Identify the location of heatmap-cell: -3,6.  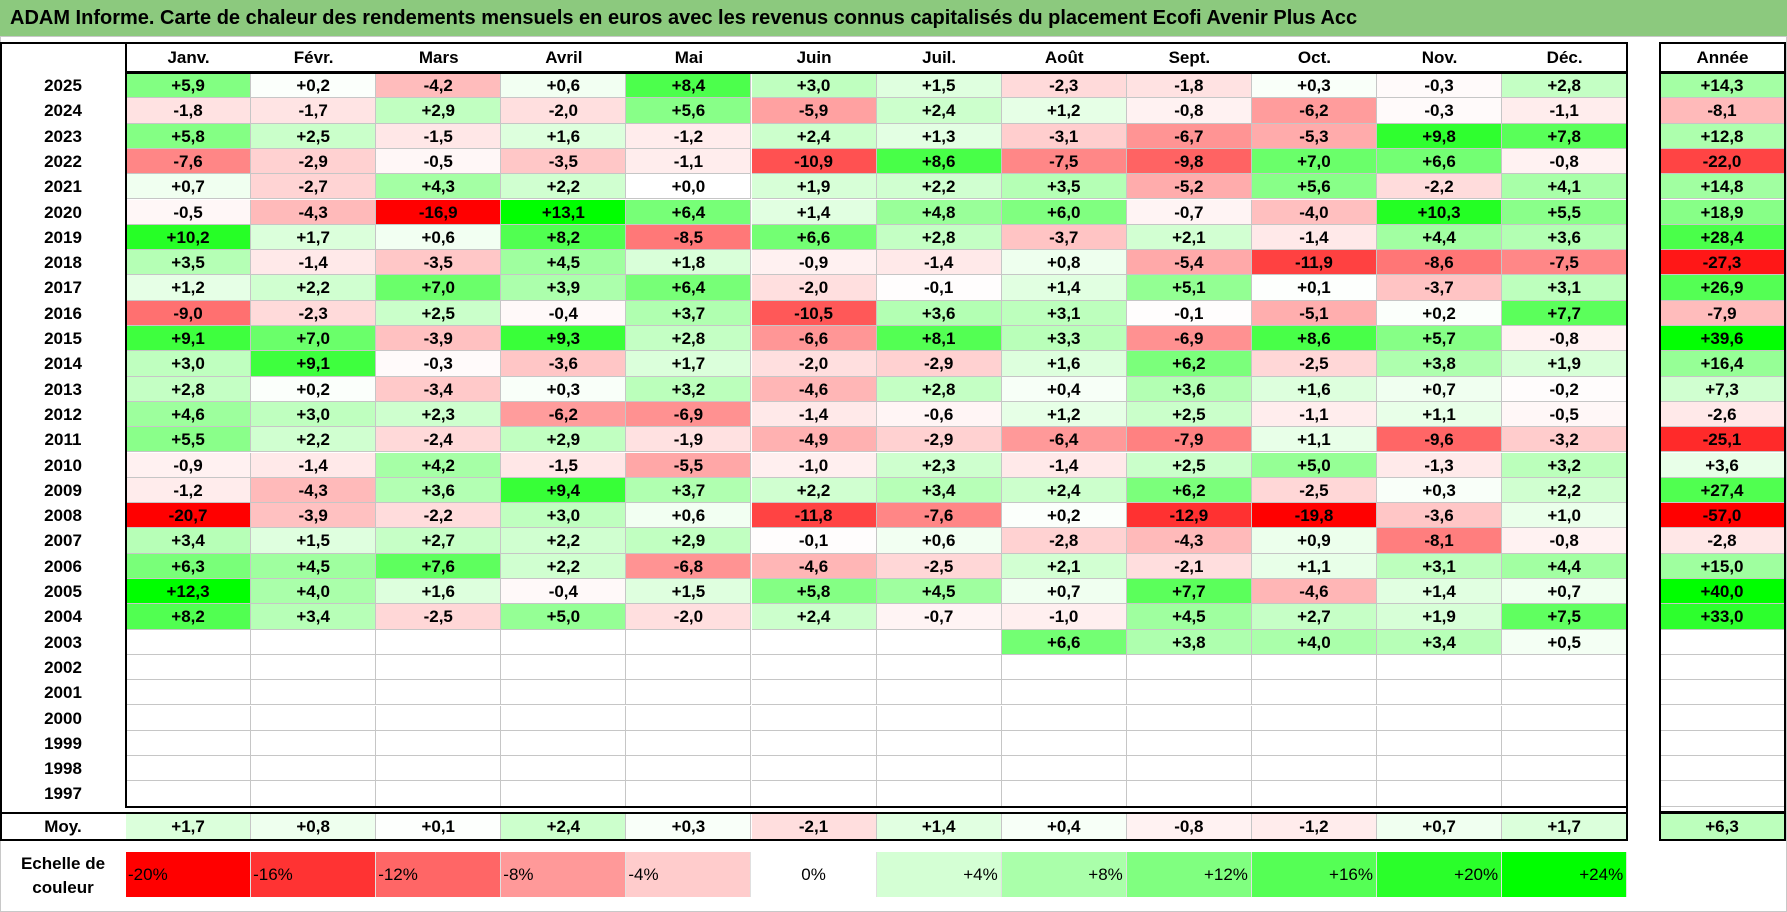
(564, 364).